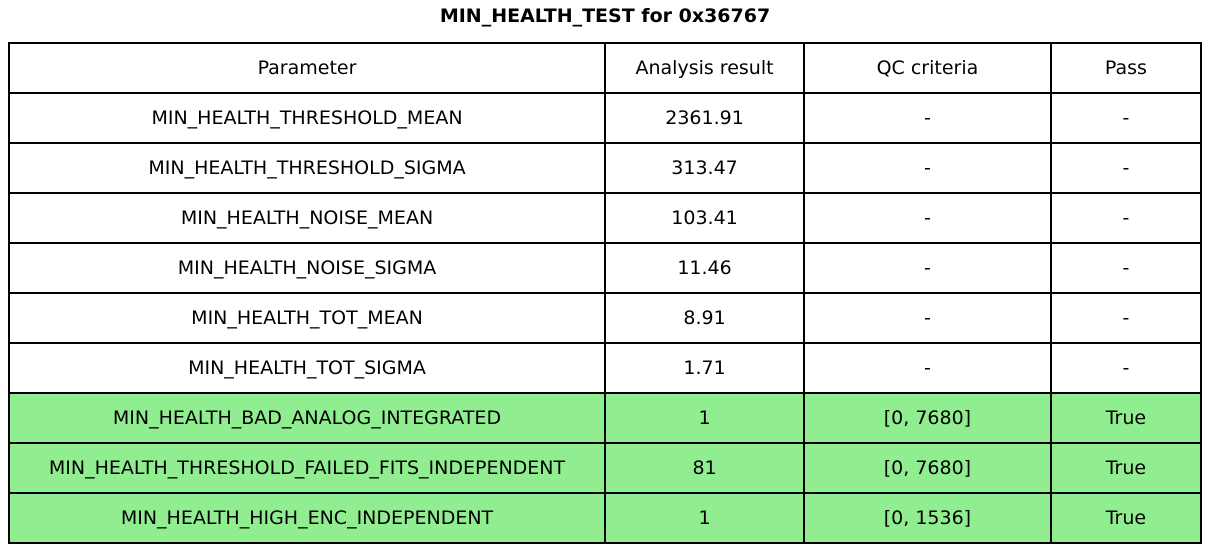 The height and width of the screenshot is (553, 1210). I want to click on cell-parameter: MIN_HEALTH_THRESHOLD_SIGMA, so click(307, 168).